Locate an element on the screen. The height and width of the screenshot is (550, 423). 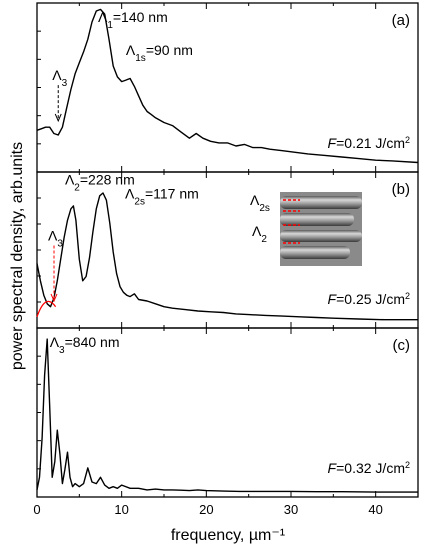
x-tick-label: 40 is located at coordinates (375, 509).